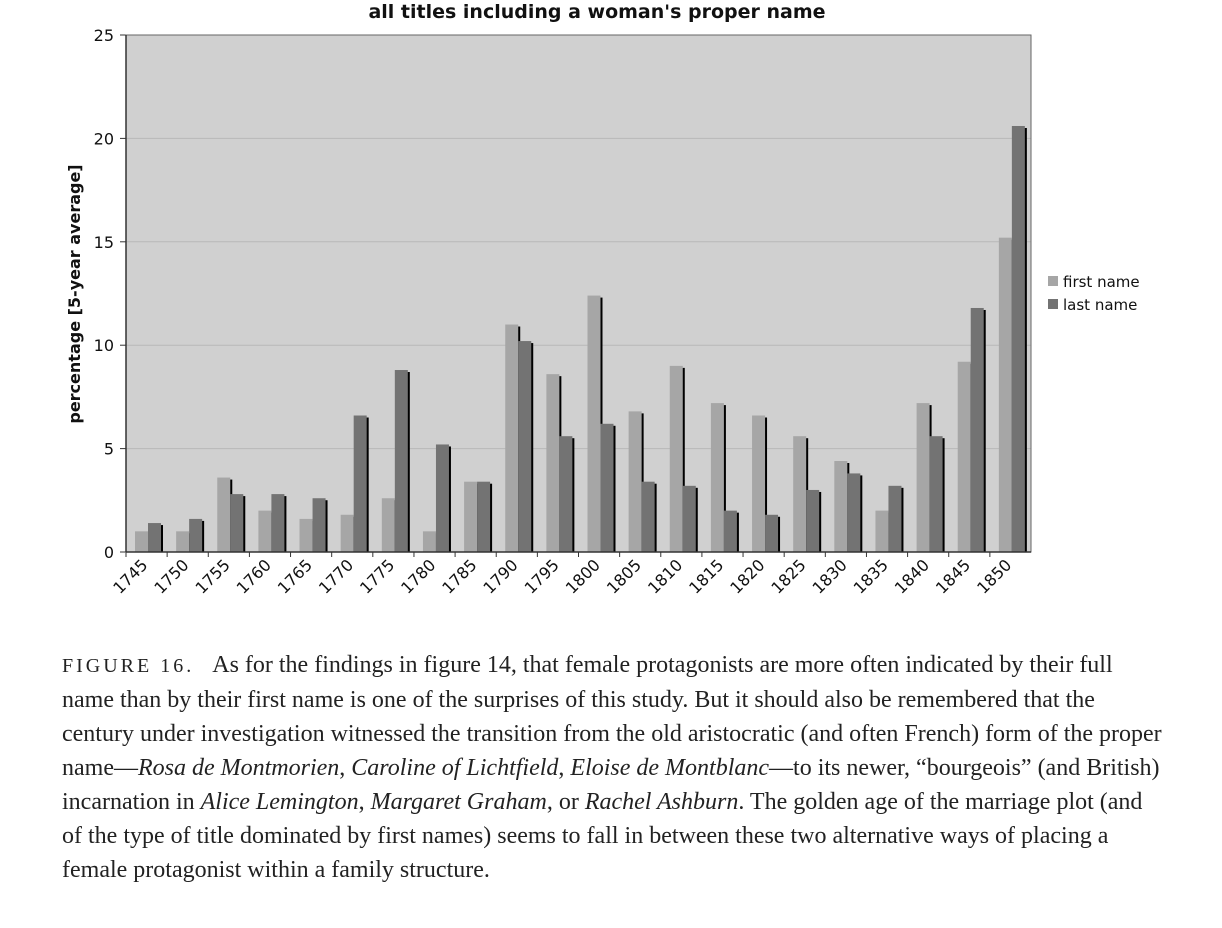 The width and height of the screenshot is (1222, 928). Describe the element at coordinates (128, 666) in the screenshot. I see `figure-label: FIGURE 16.` at that location.